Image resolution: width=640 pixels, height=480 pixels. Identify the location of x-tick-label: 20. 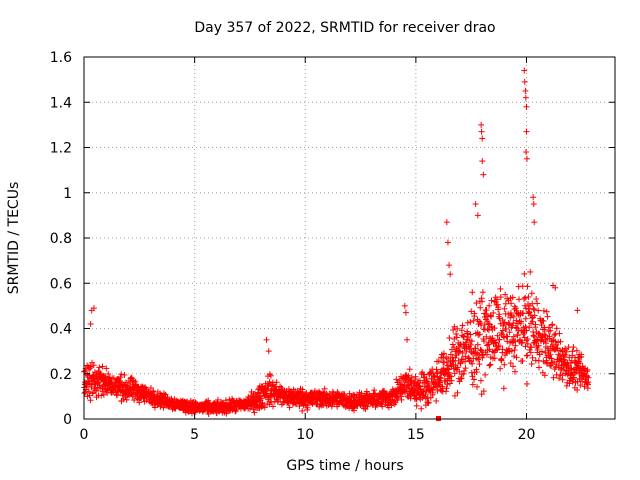
(527, 435).